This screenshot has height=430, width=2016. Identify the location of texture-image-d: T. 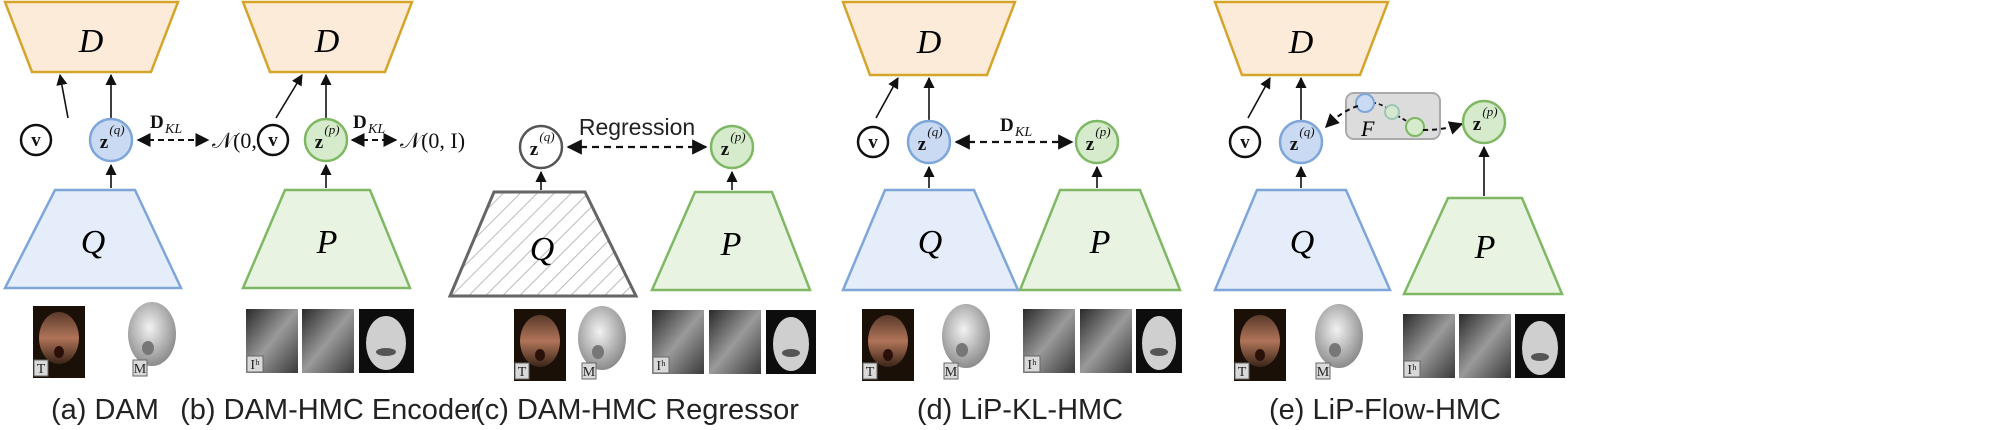
(888, 345).